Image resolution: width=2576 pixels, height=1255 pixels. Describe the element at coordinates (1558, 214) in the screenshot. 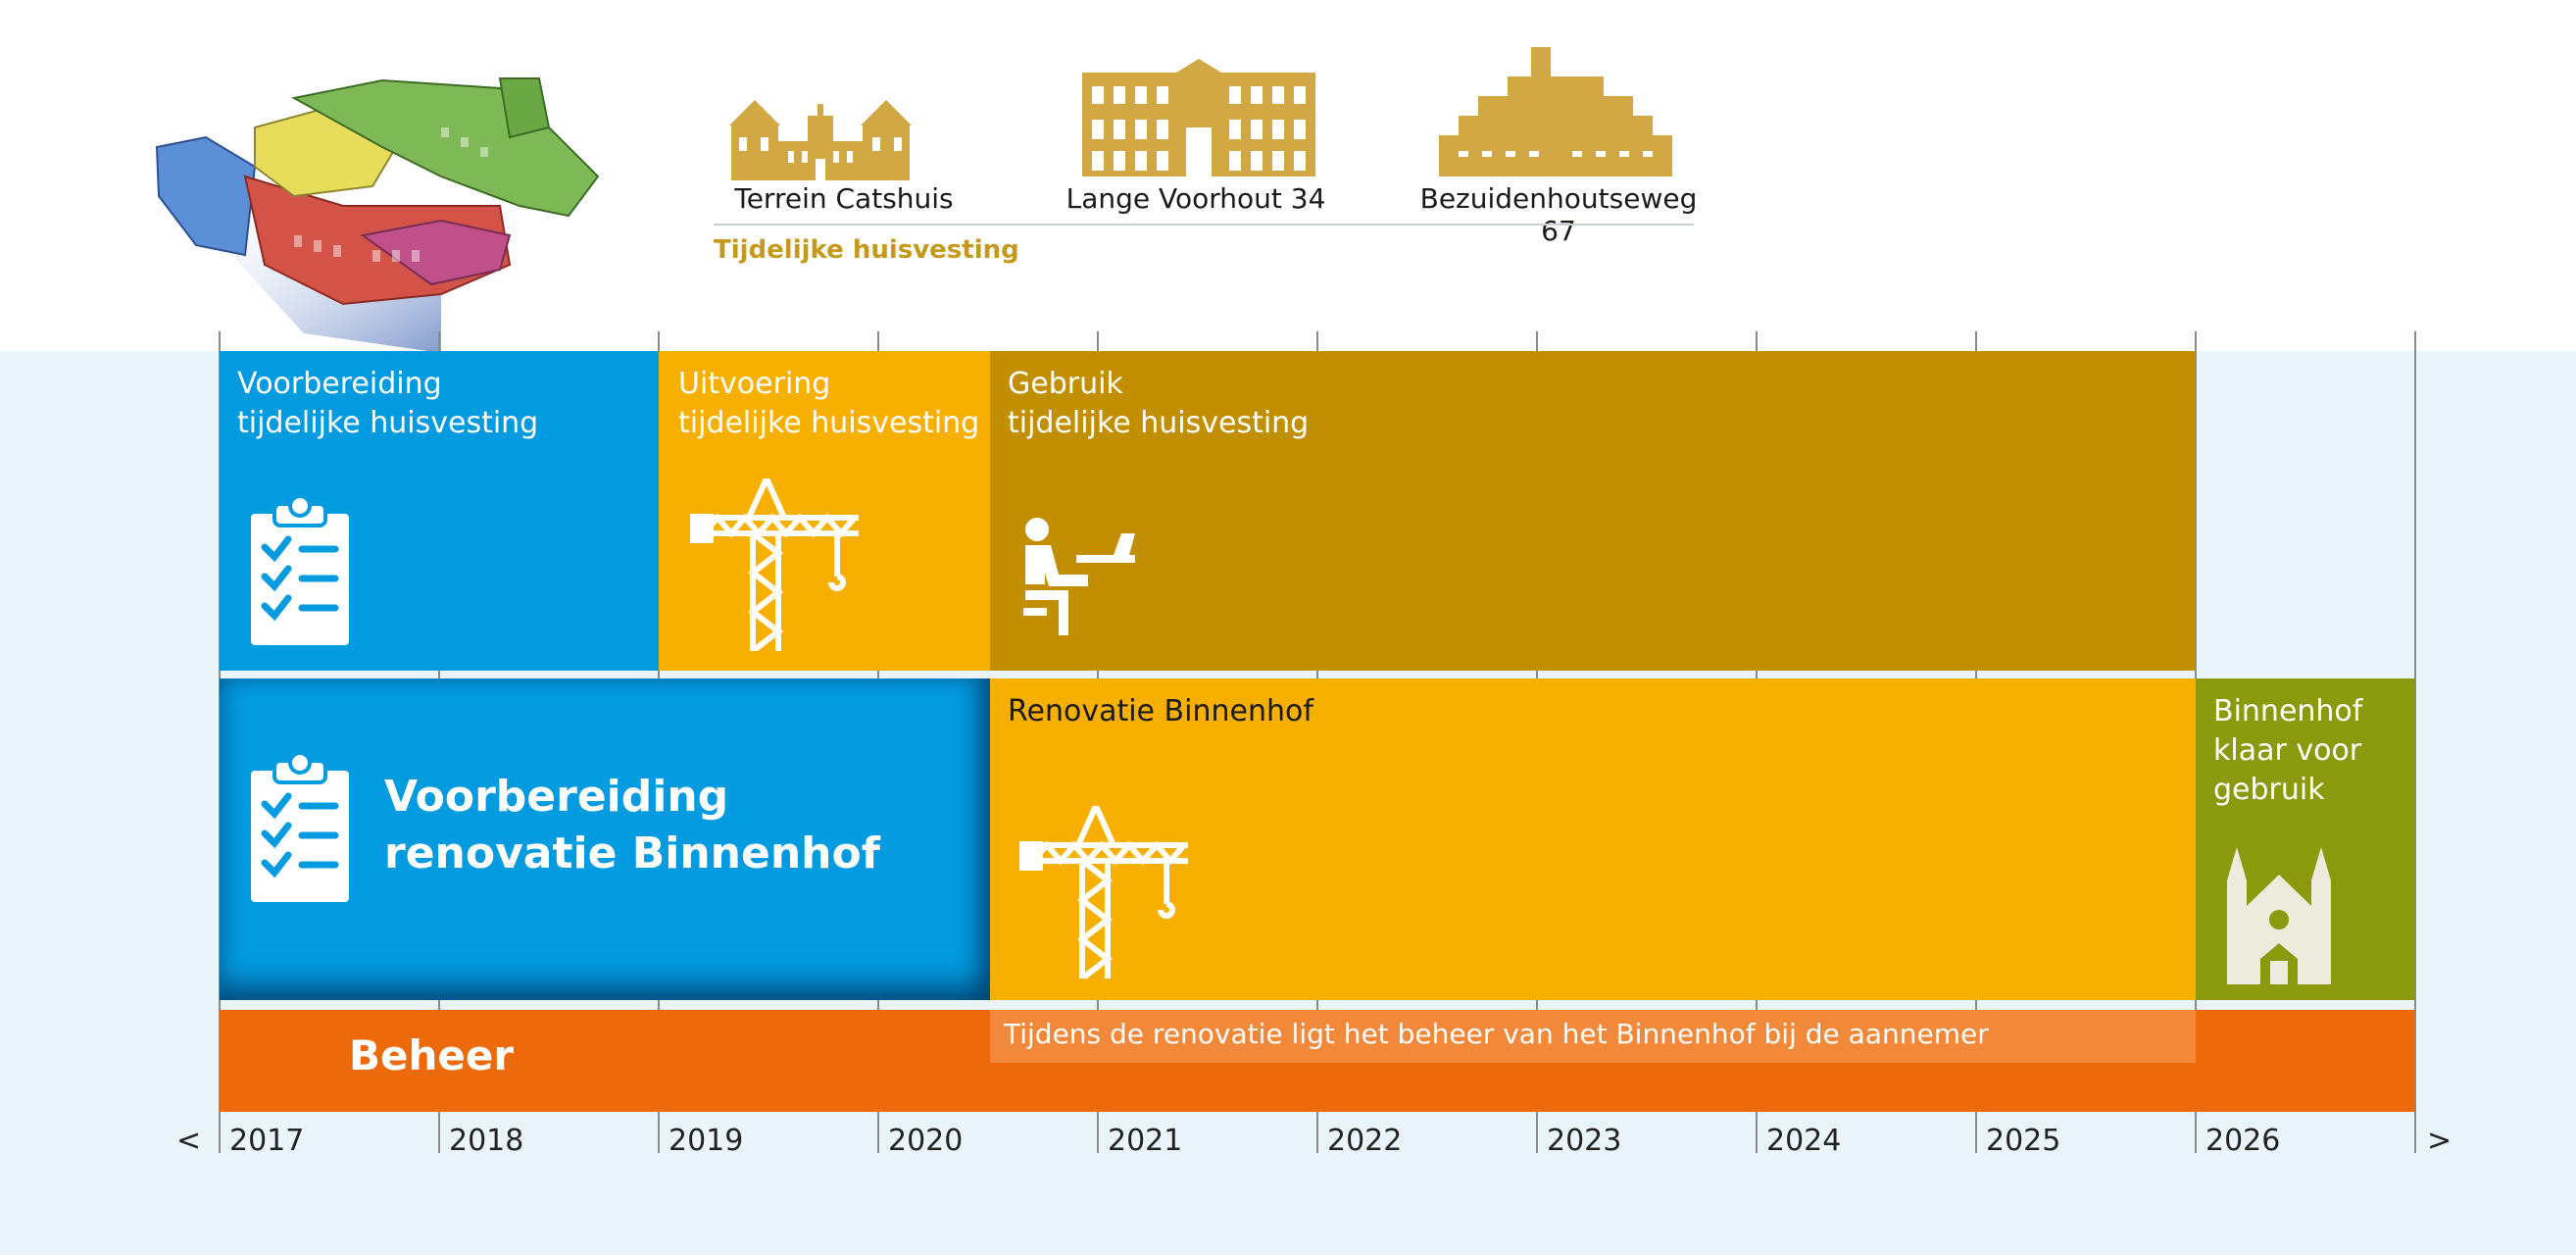

I see `building-label-bezuidenhoutseweg: Bezuidenhoutseweg 67` at that location.